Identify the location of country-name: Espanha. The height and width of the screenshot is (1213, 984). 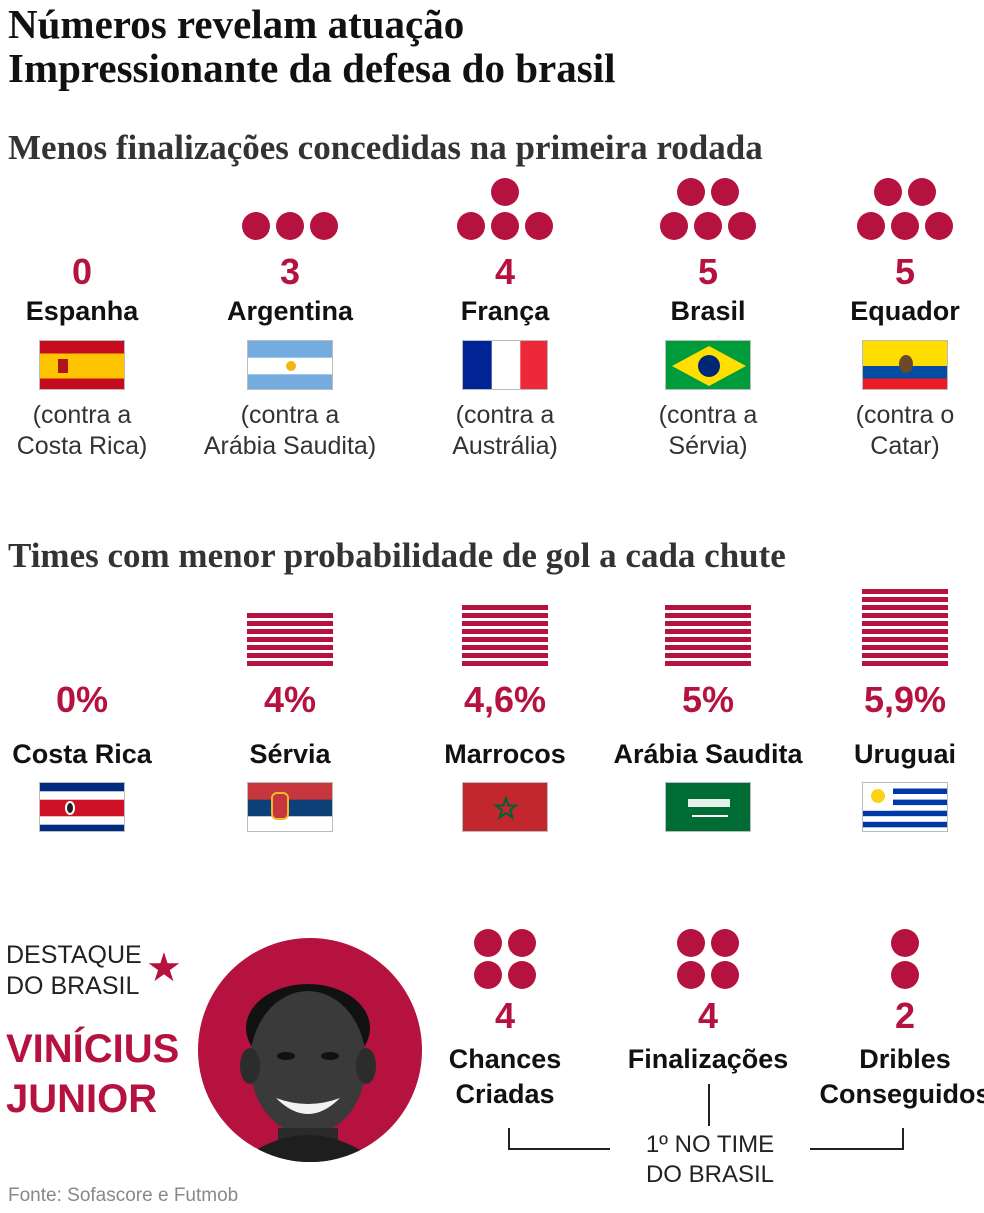
(82, 311).